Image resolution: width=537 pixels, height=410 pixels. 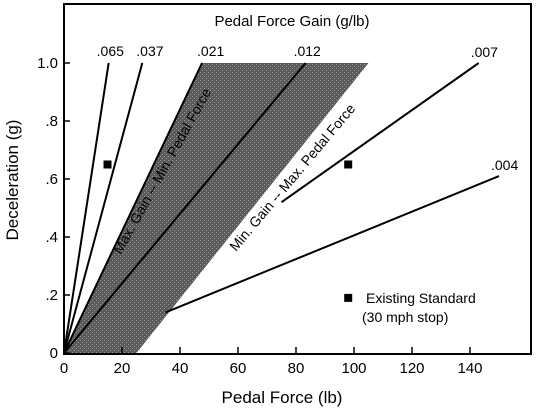 What do you see at coordinates (353, 368) in the screenshot?
I see `x-tick-label-5: 100` at bounding box center [353, 368].